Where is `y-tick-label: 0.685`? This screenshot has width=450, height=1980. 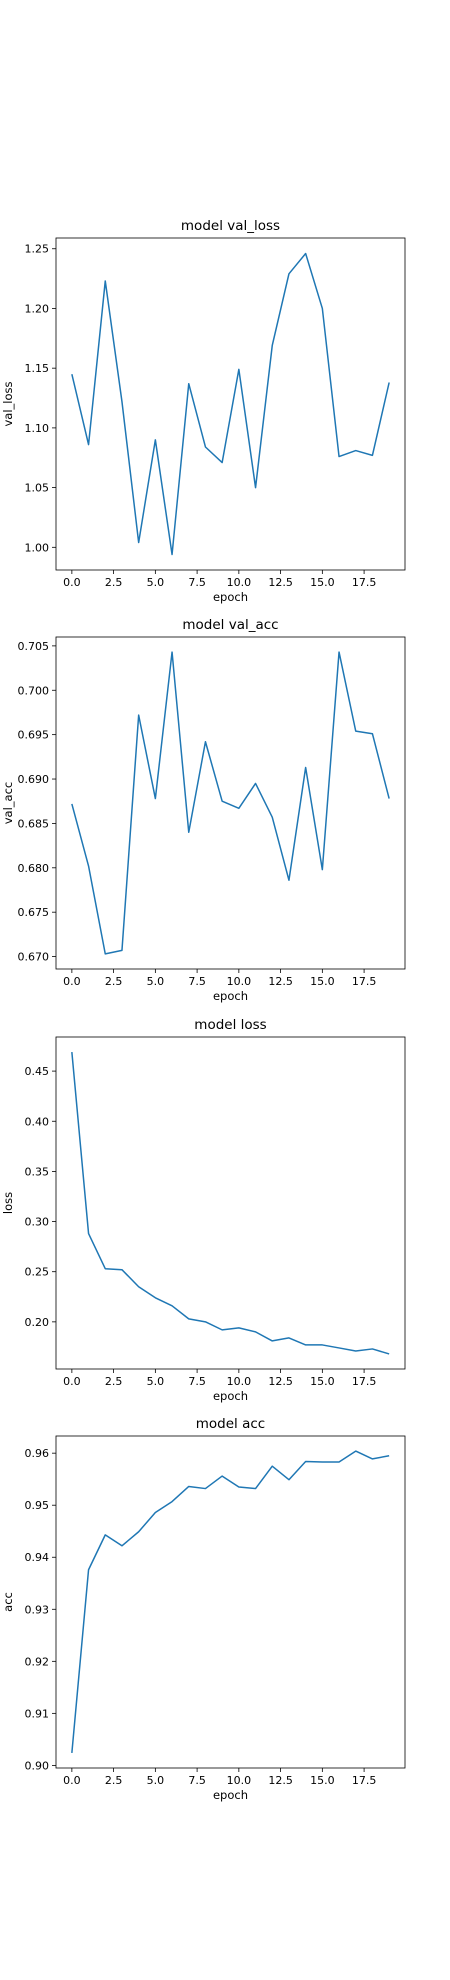 y-tick-label: 0.685 is located at coordinates (34, 823).